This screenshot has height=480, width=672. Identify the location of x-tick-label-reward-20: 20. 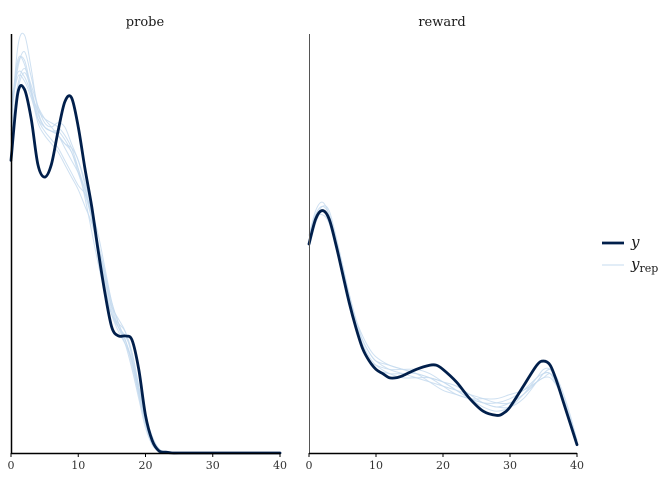
(443, 465).